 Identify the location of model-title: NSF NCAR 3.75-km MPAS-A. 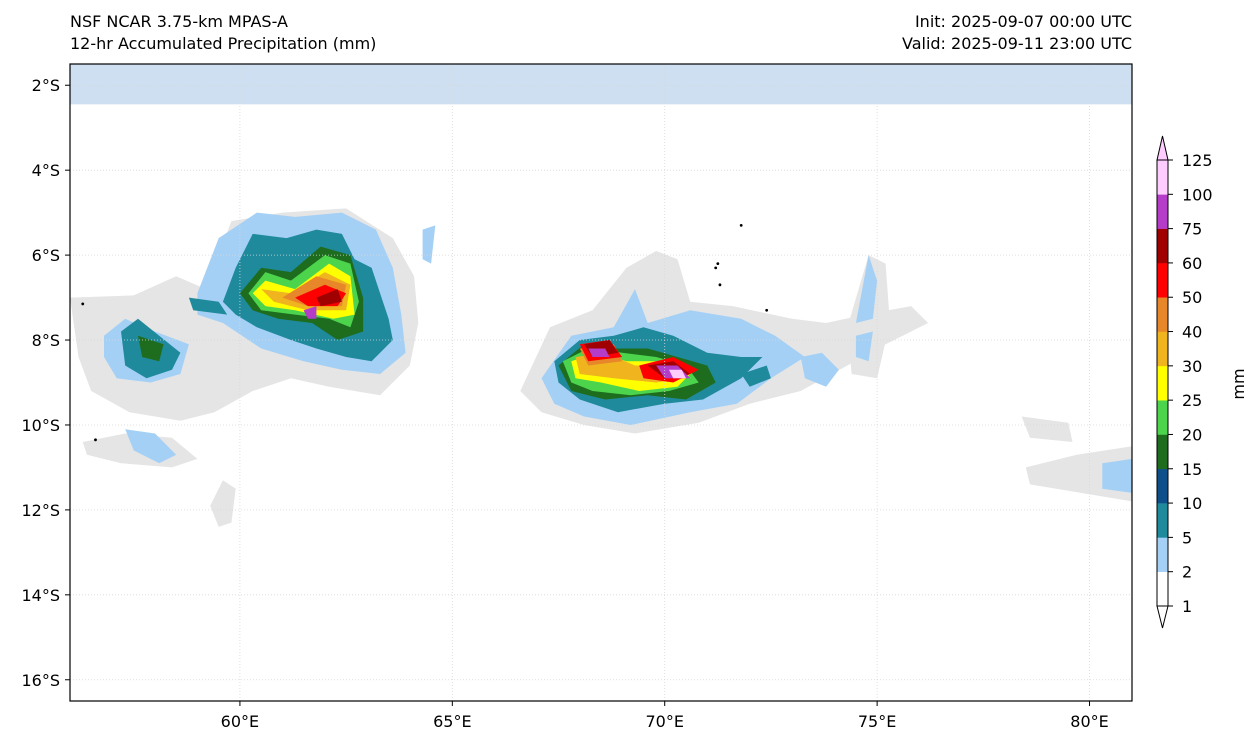
(179, 21).